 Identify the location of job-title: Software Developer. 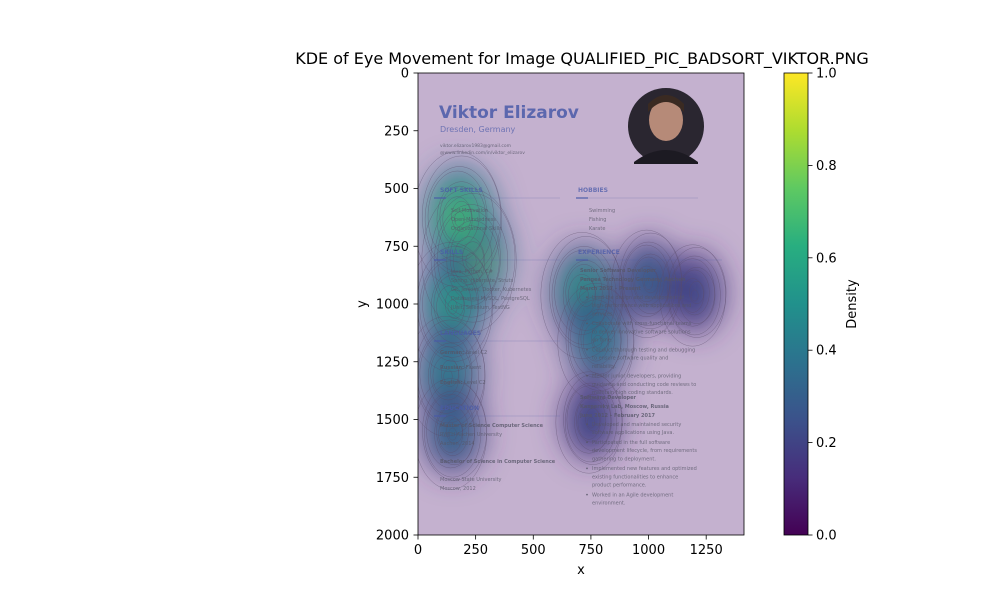
(608, 398).